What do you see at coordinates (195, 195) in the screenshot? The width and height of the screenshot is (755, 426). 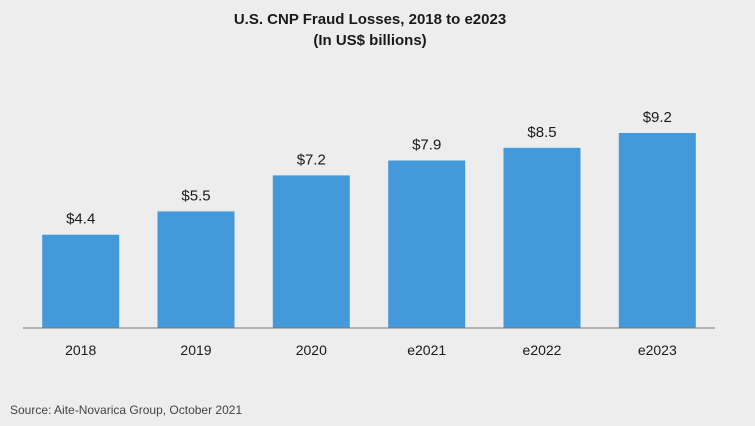 I see `data-label-2019: $5.5` at bounding box center [195, 195].